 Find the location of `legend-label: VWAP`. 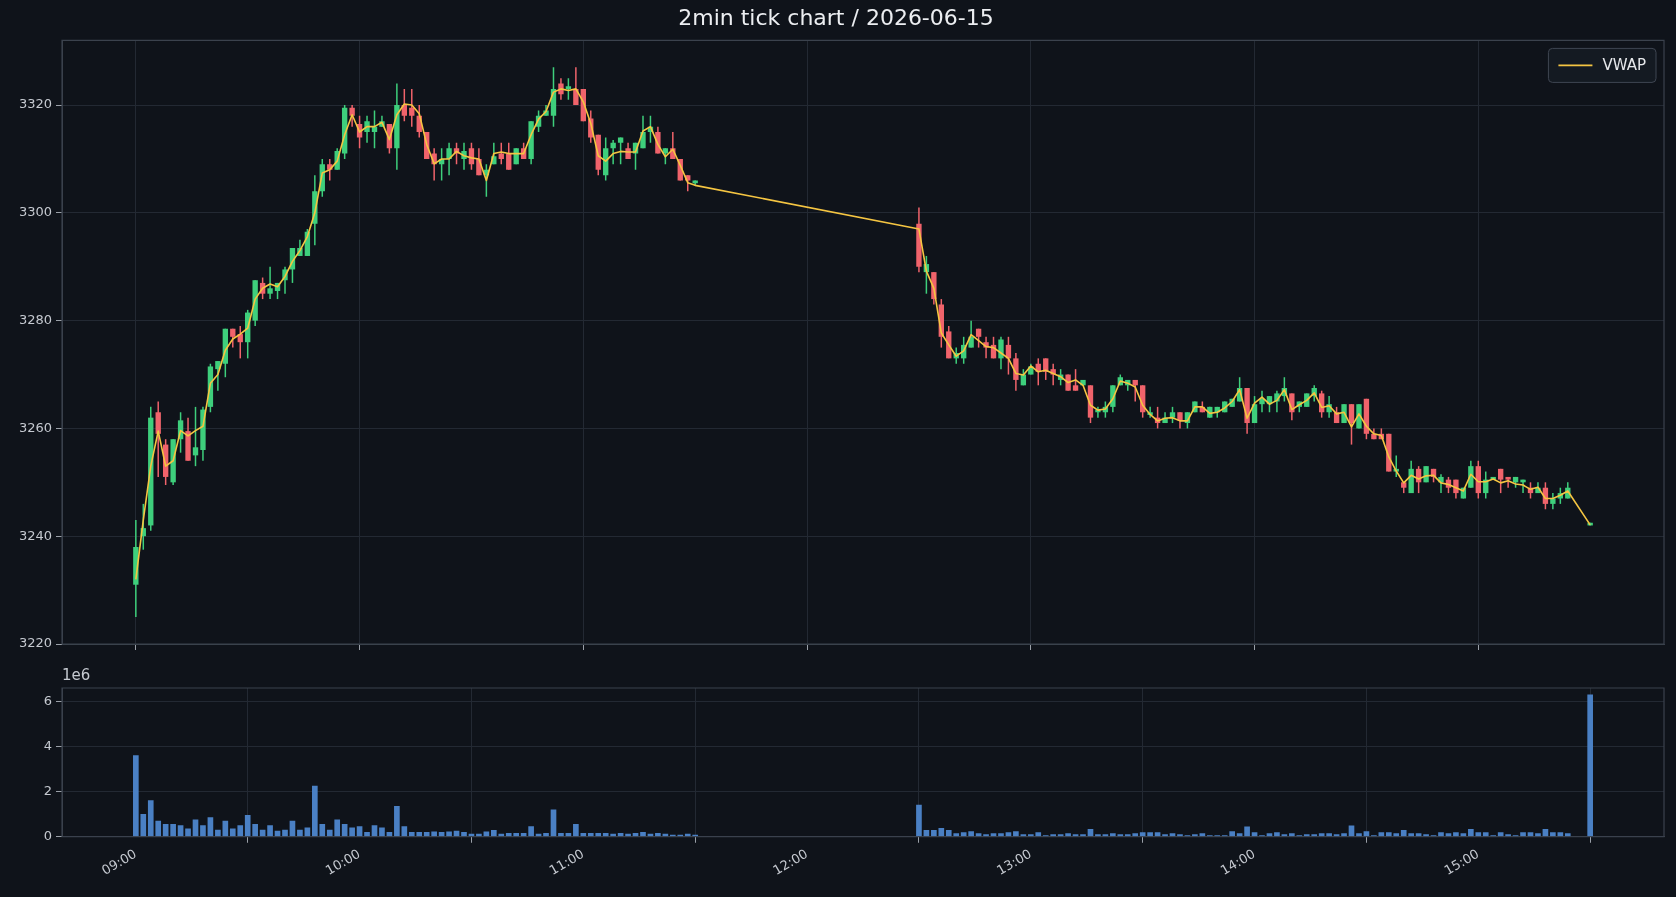

legend-label: VWAP is located at coordinates (1624, 65).